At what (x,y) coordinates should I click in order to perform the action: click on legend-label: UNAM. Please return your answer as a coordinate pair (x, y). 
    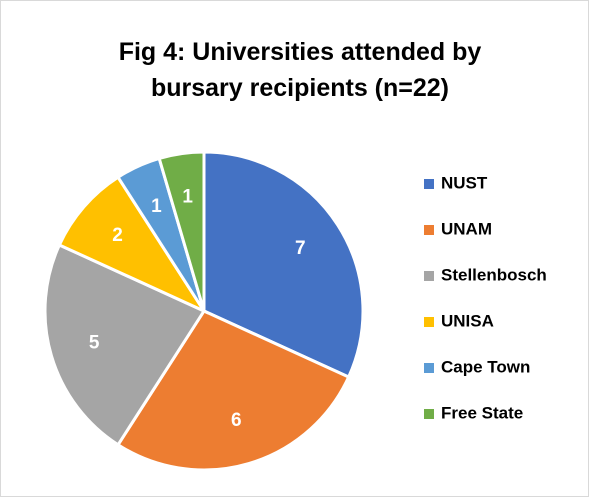
    Looking at the image, I should click on (466, 228).